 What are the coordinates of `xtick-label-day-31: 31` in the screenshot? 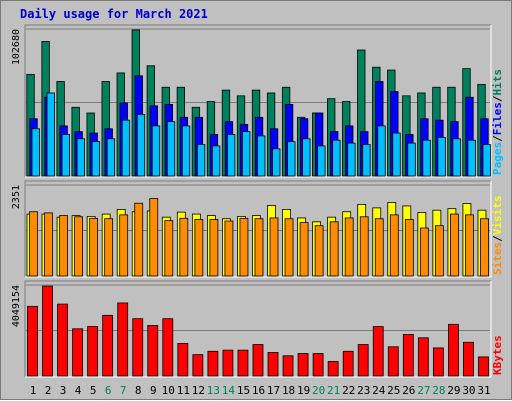 It's located at (483, 390).